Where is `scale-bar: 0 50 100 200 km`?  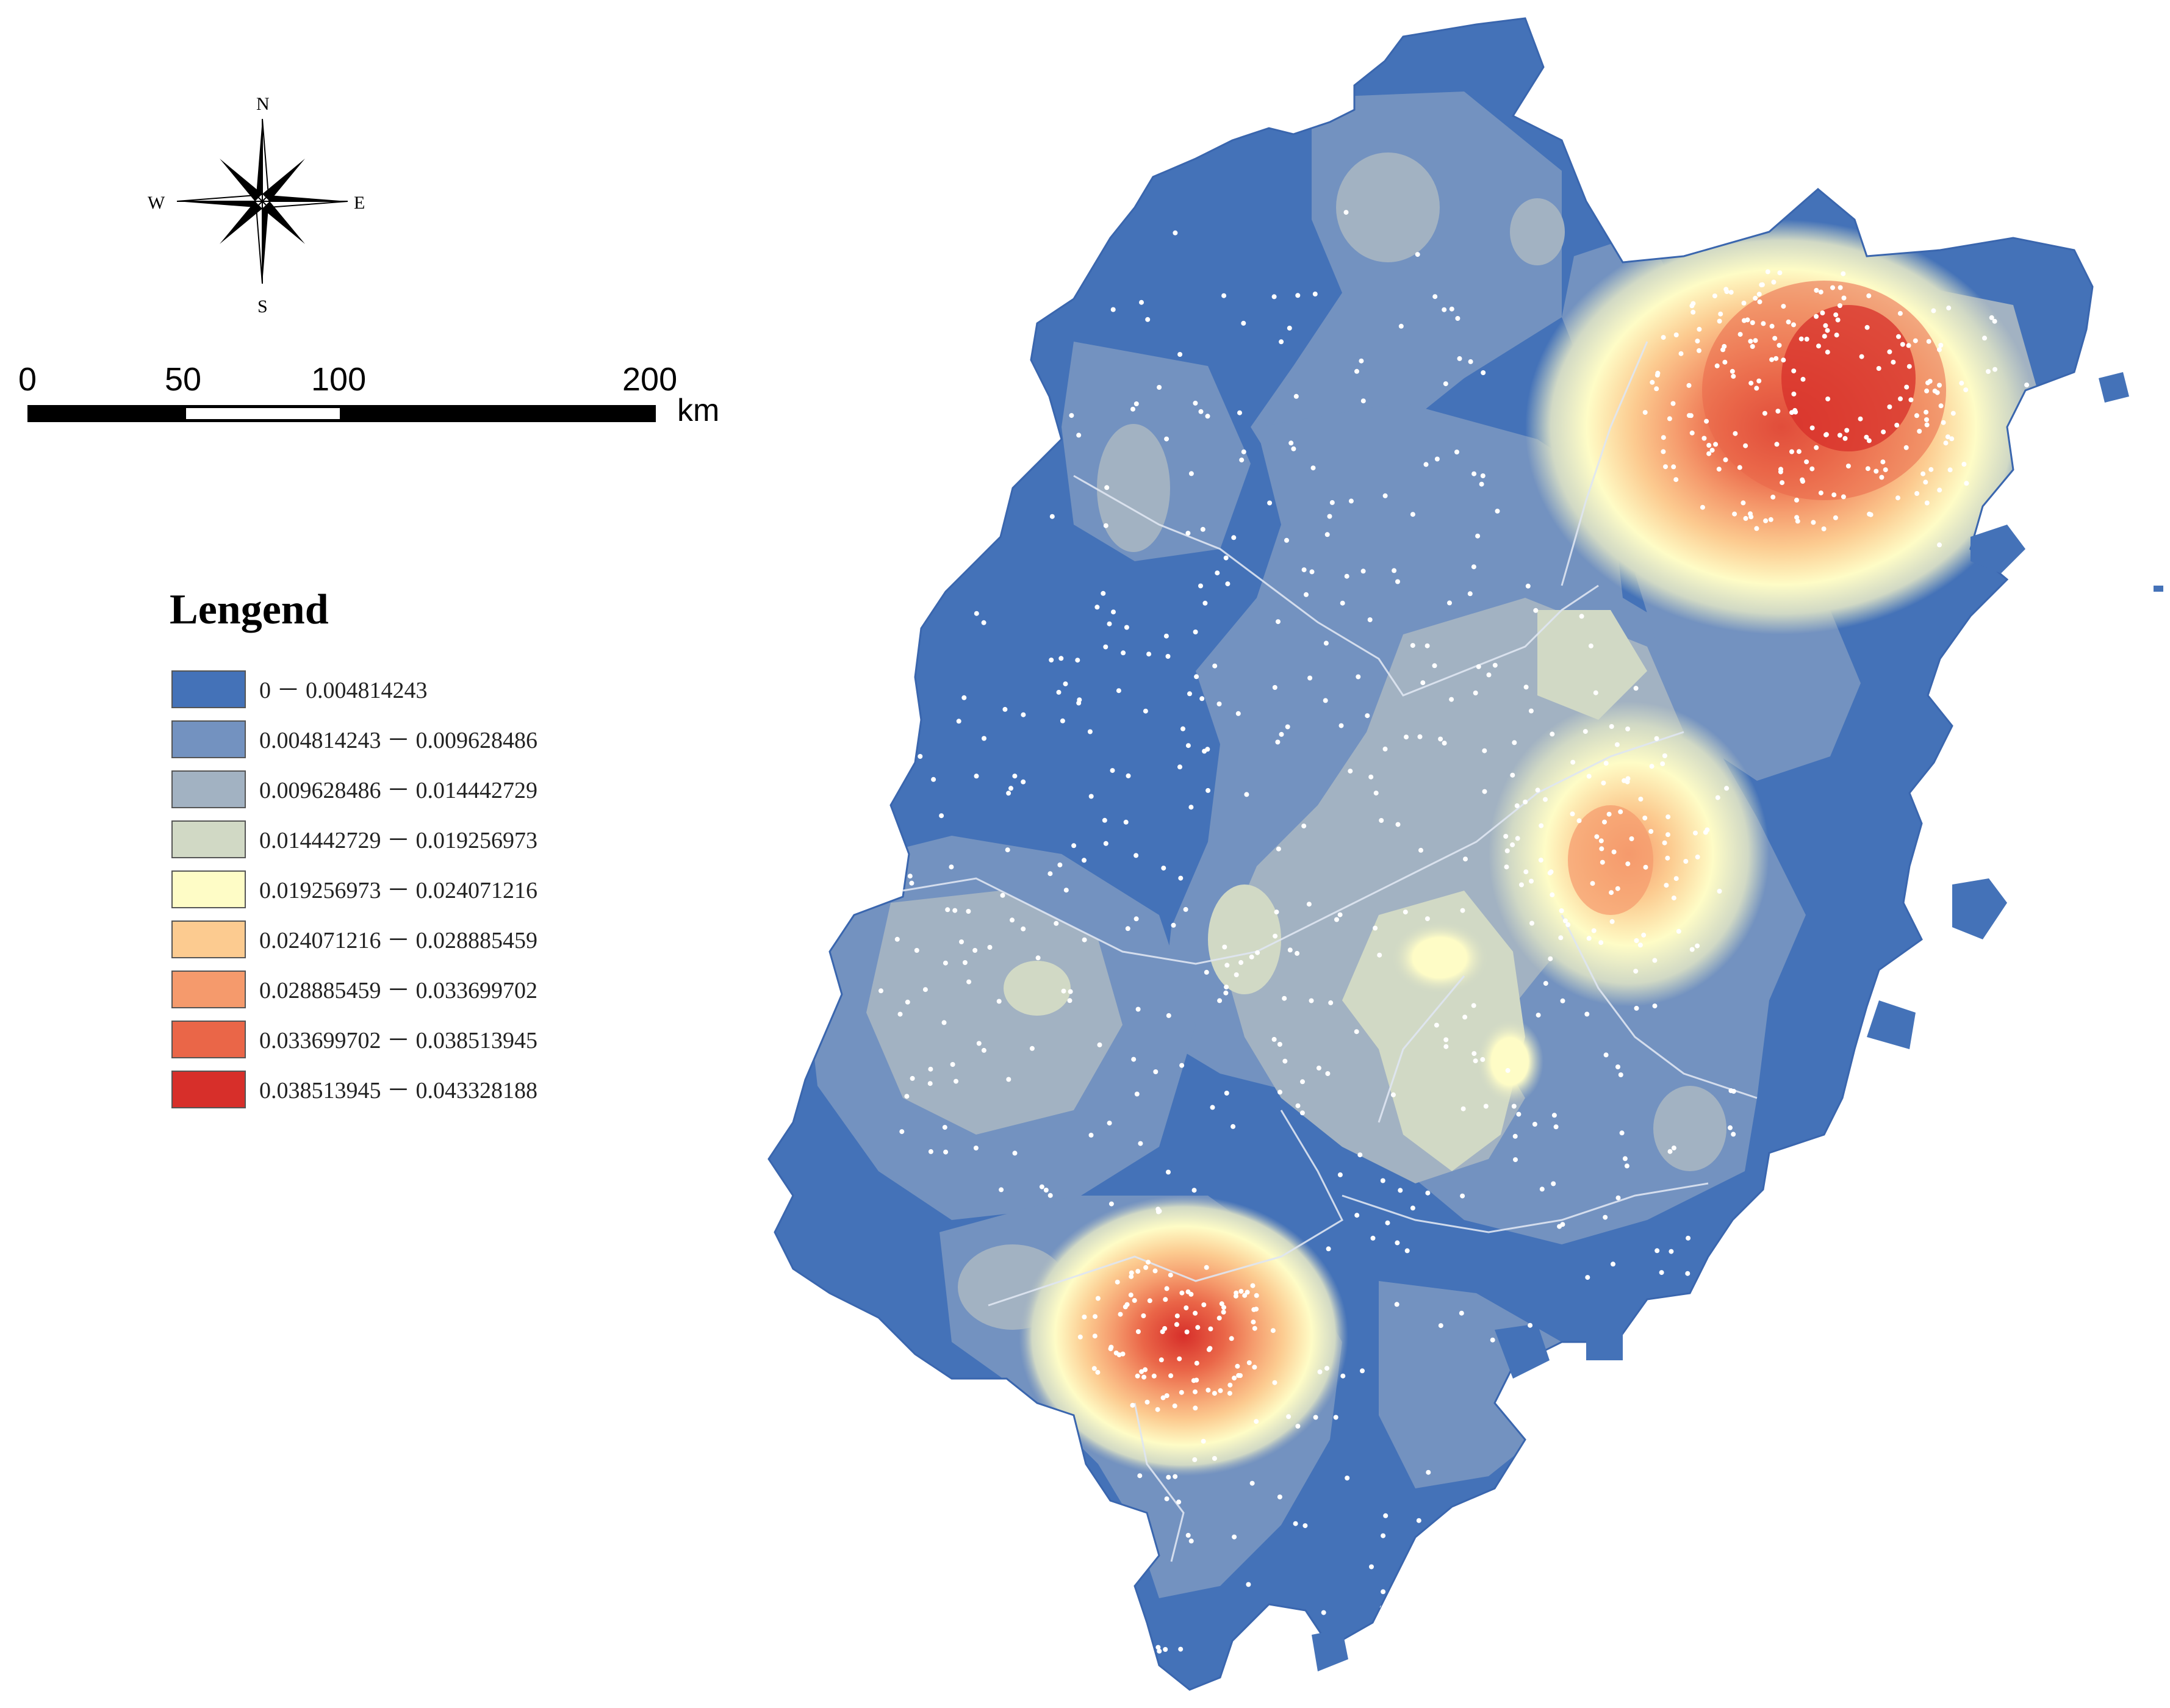 scale-bar: 0 50 100 200 km is located at coordinates (368, 394).